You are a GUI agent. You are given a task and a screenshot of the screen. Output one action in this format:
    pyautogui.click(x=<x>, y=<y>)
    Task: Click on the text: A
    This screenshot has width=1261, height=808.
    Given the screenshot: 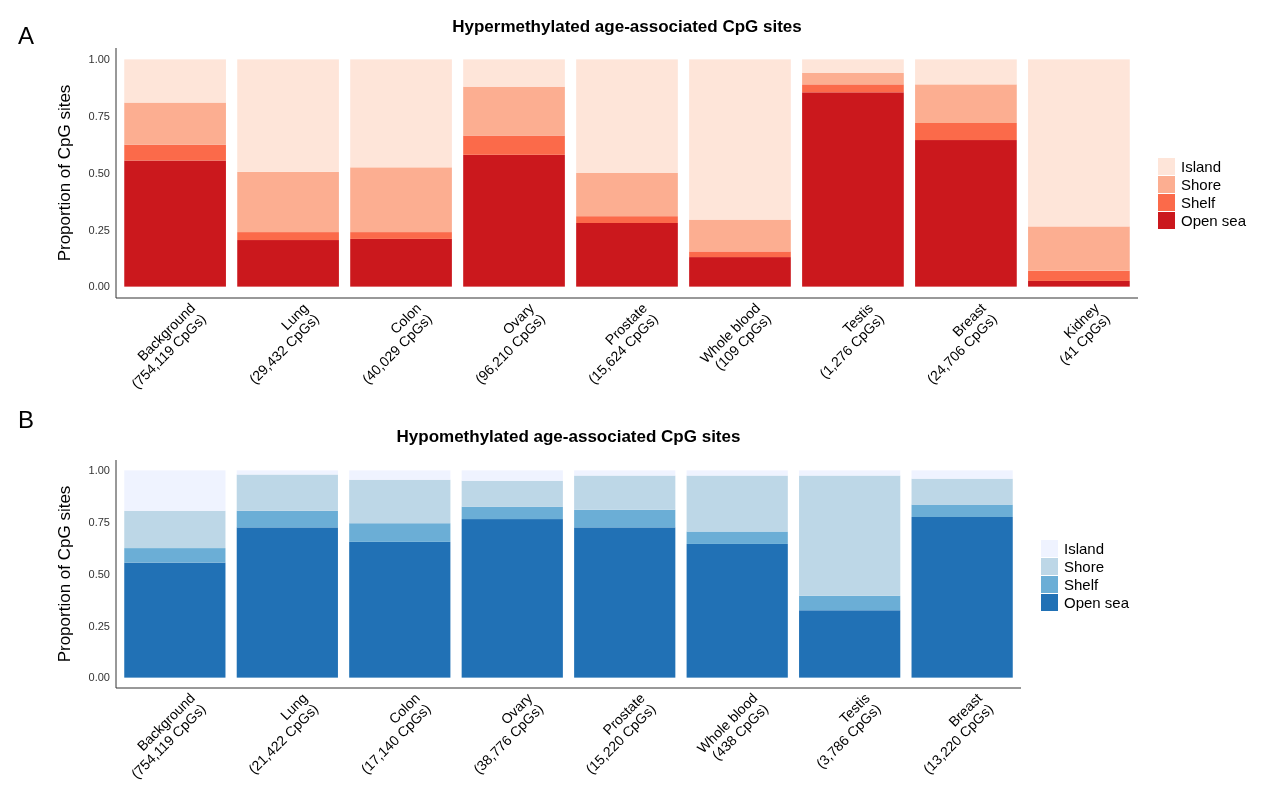 What is the action you would take?
    pyautogui.click(x=26, y=35)
    